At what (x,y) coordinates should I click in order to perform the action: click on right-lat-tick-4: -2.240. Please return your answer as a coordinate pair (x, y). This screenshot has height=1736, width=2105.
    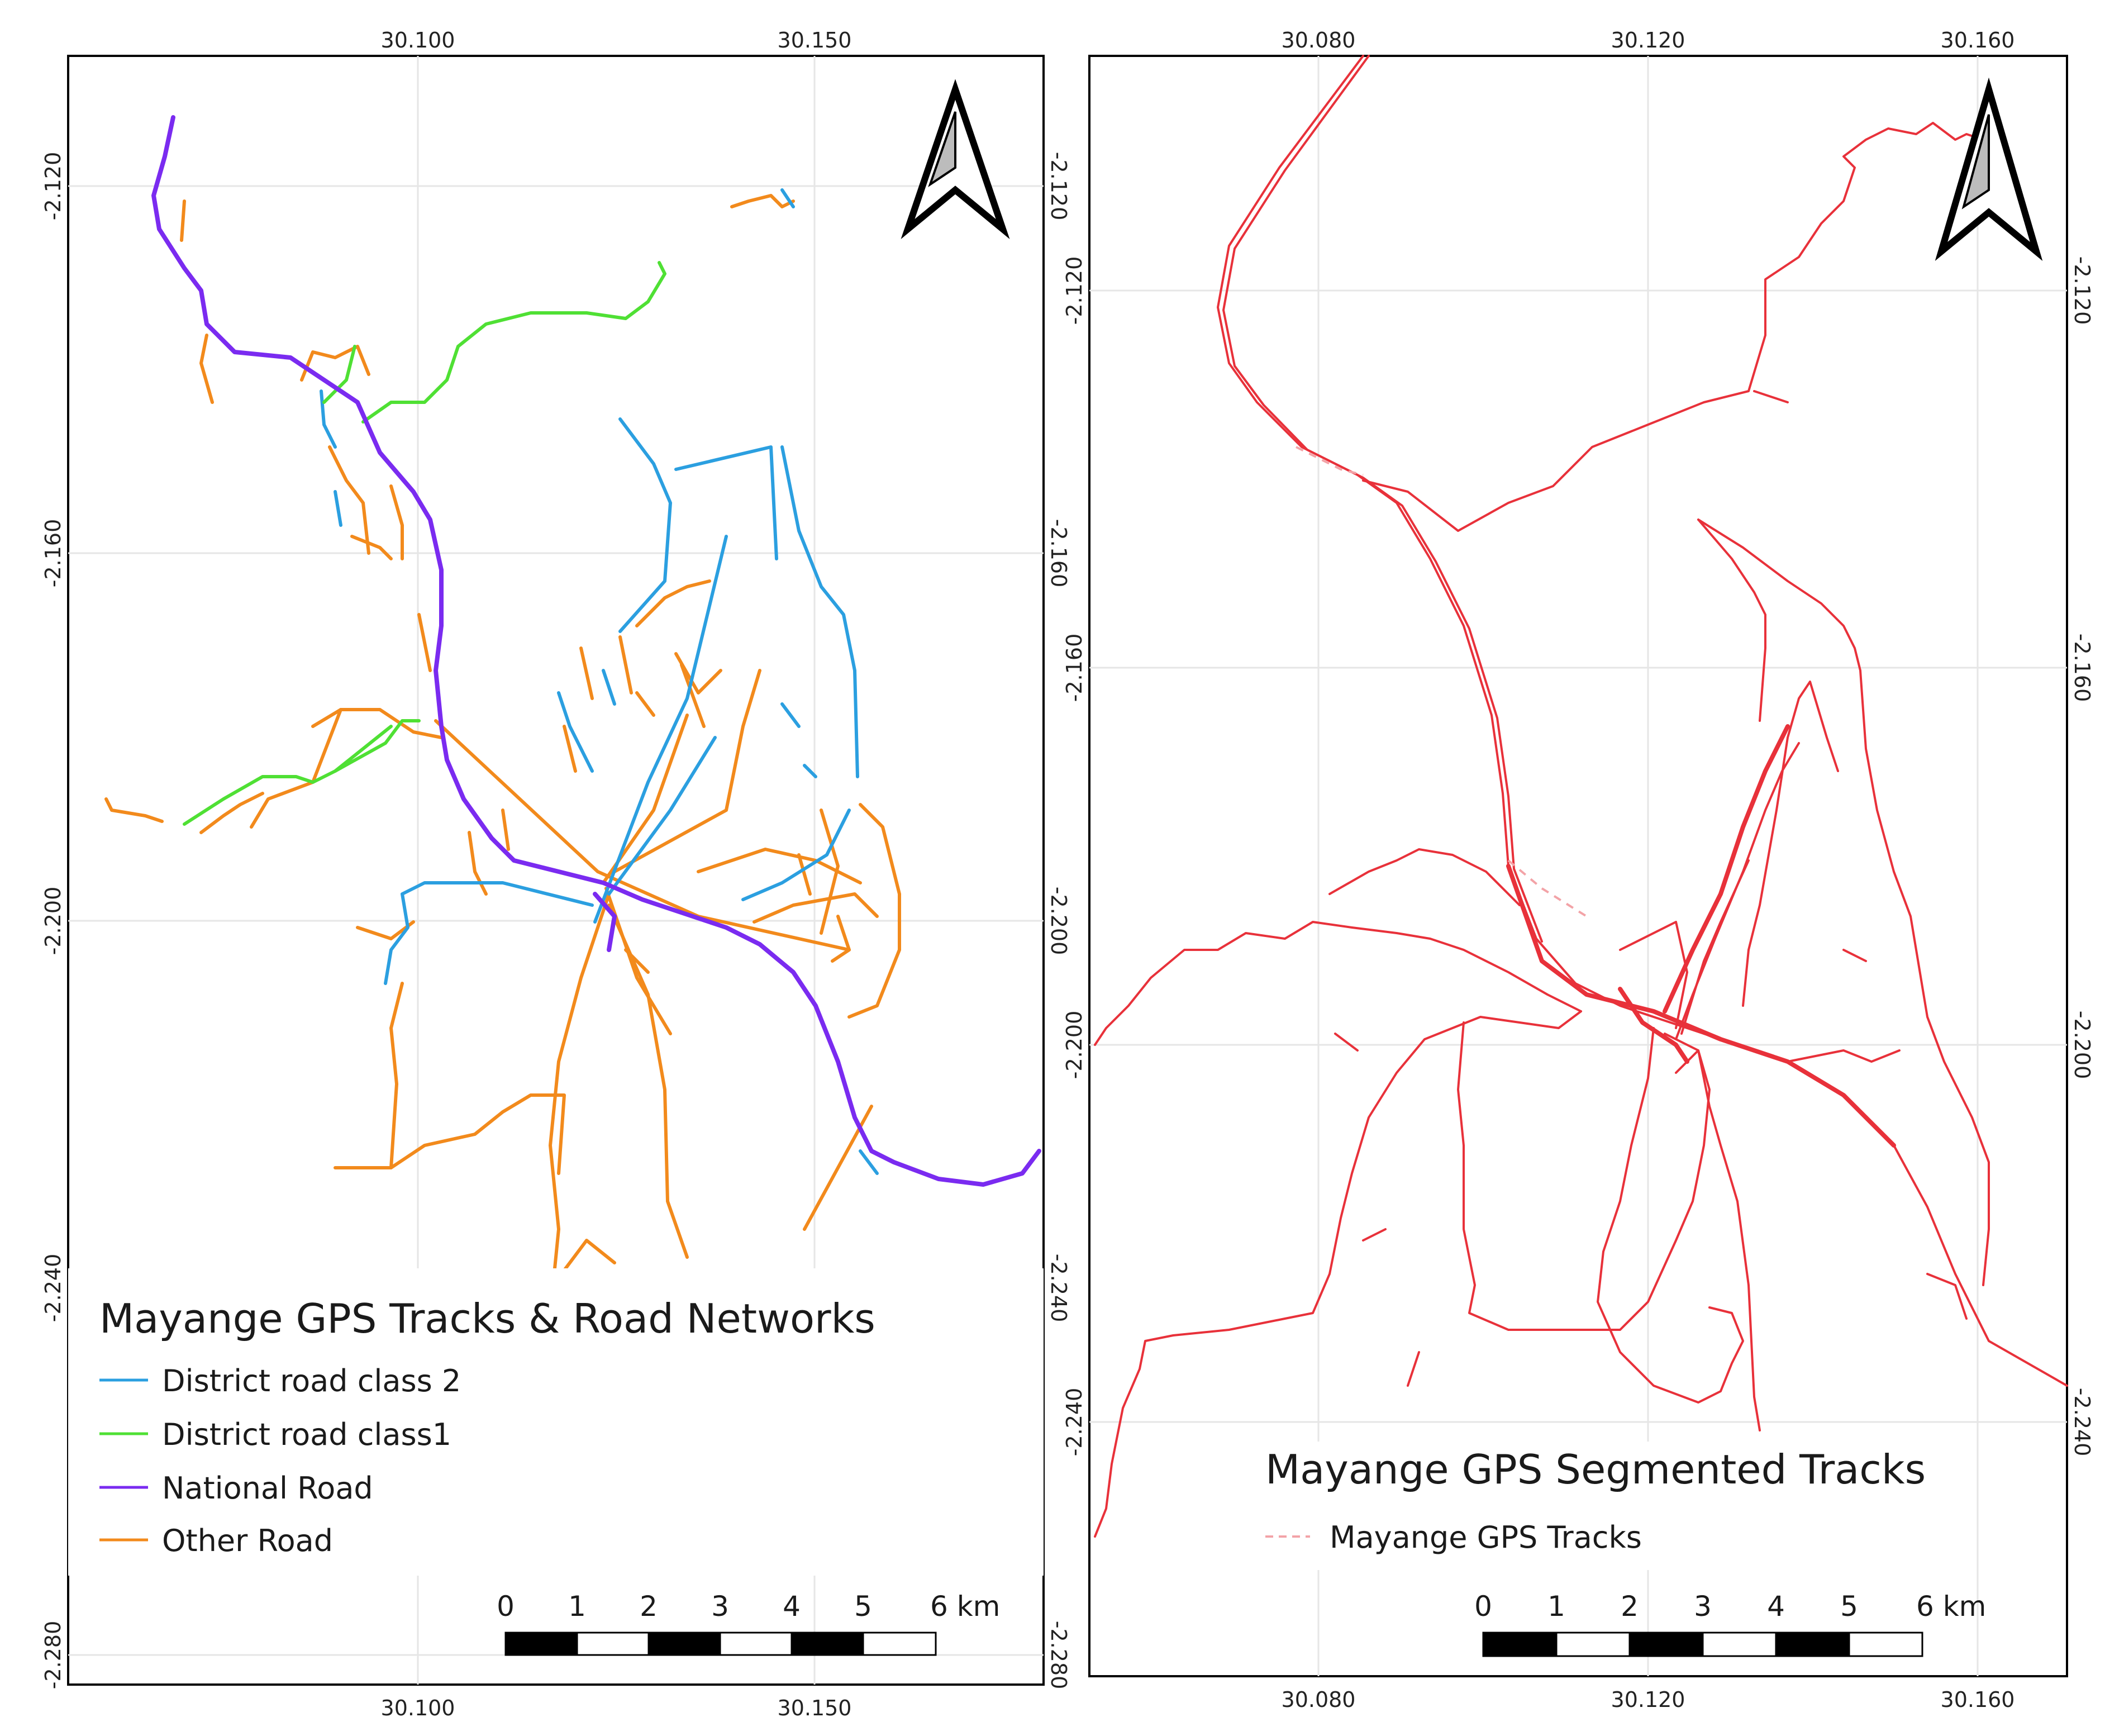
    Looking at the image, I should click on (1074, 1422).